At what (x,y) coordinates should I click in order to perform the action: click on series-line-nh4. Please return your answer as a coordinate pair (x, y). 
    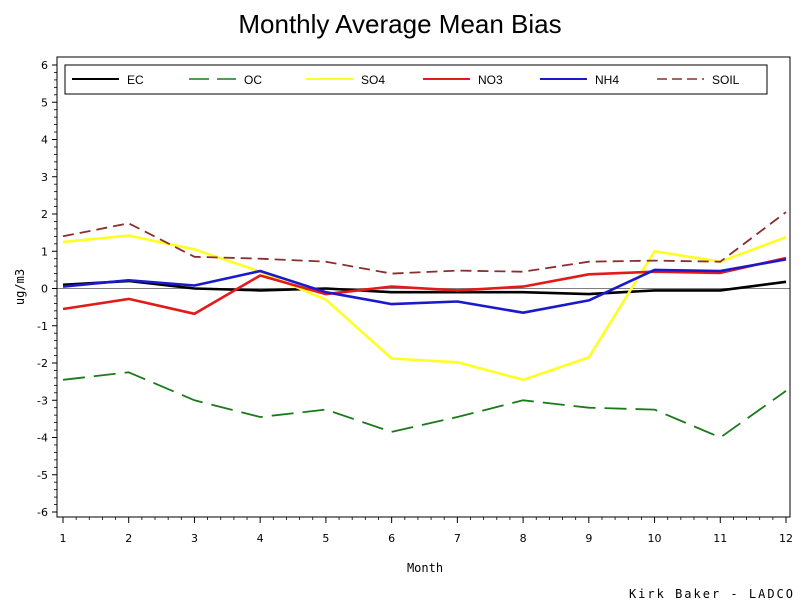
    Looking at the image, I should click on (424, 286).